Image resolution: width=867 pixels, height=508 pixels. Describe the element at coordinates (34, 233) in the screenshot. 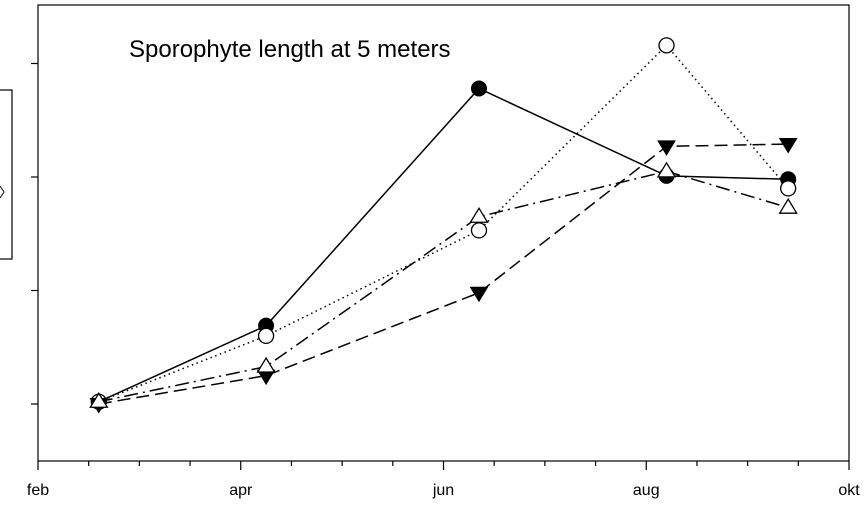

I see `y-axis-ticks` at that location.